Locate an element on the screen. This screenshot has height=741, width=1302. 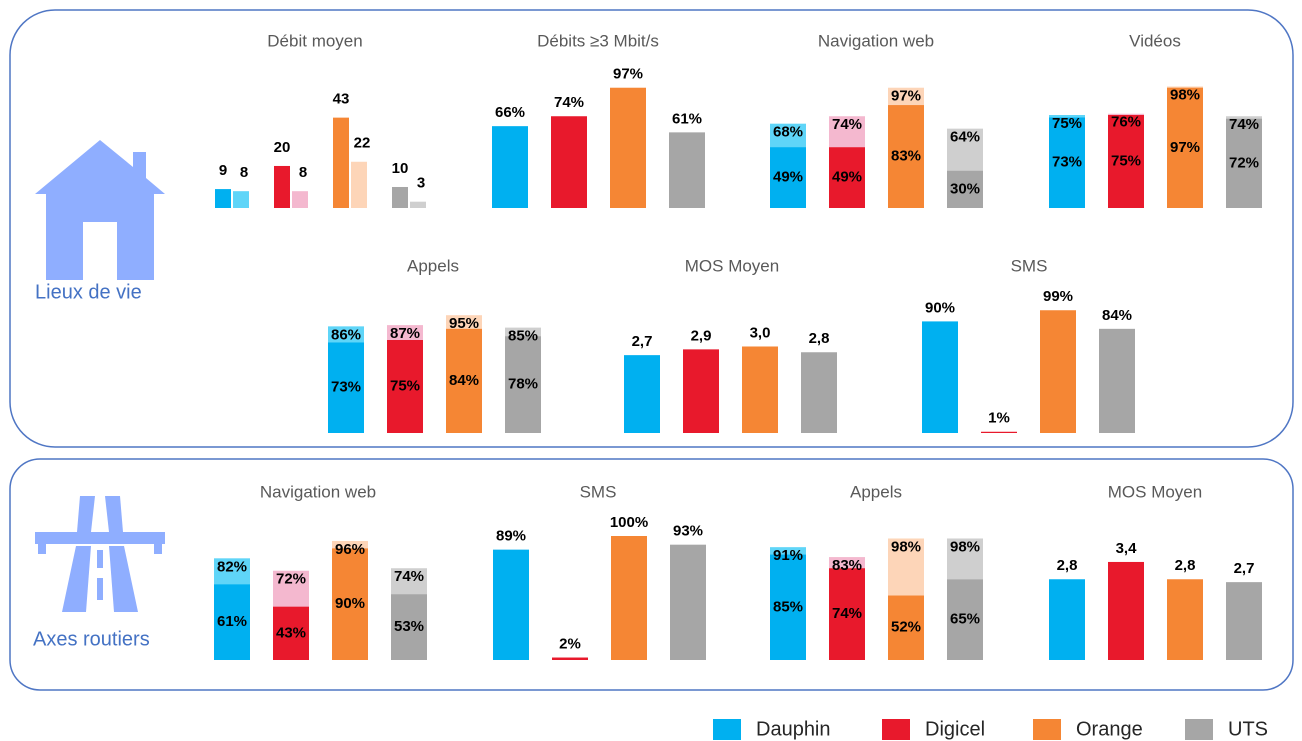
value-label: 65% is located at coordinates (965, 619).